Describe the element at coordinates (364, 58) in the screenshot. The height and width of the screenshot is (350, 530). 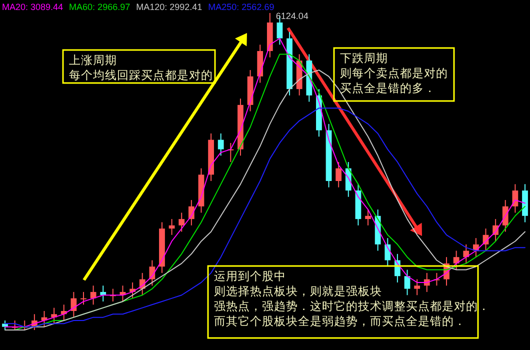
I see `annotation: 下跌周期` at that location.